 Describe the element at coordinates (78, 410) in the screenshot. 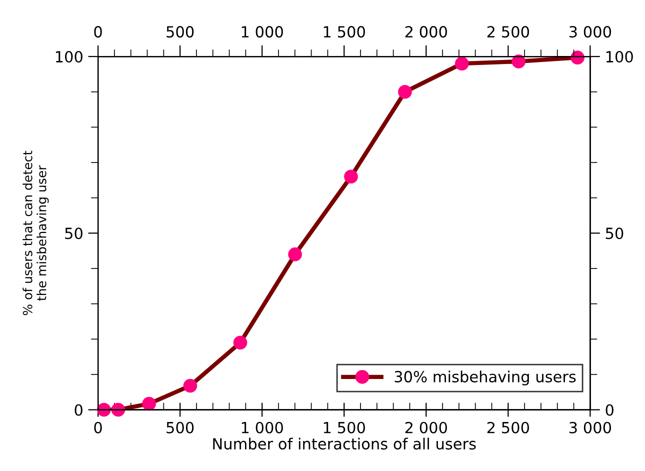

I see `y-tick-label: 0` at that location.